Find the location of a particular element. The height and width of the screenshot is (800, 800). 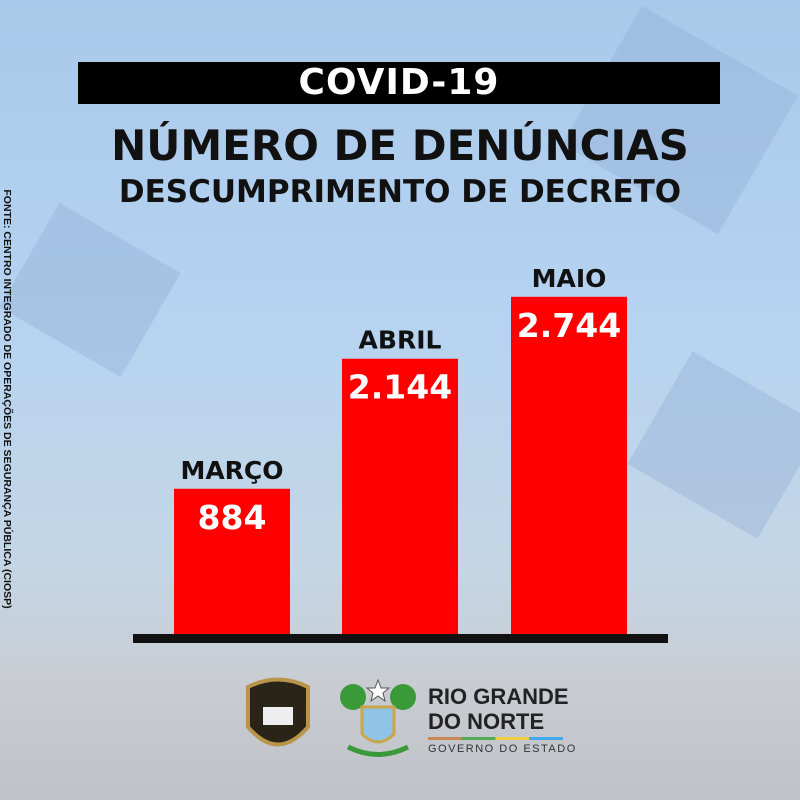

state-name: RIO GRANDE DO NORTE is located at coordinates (518, 709).